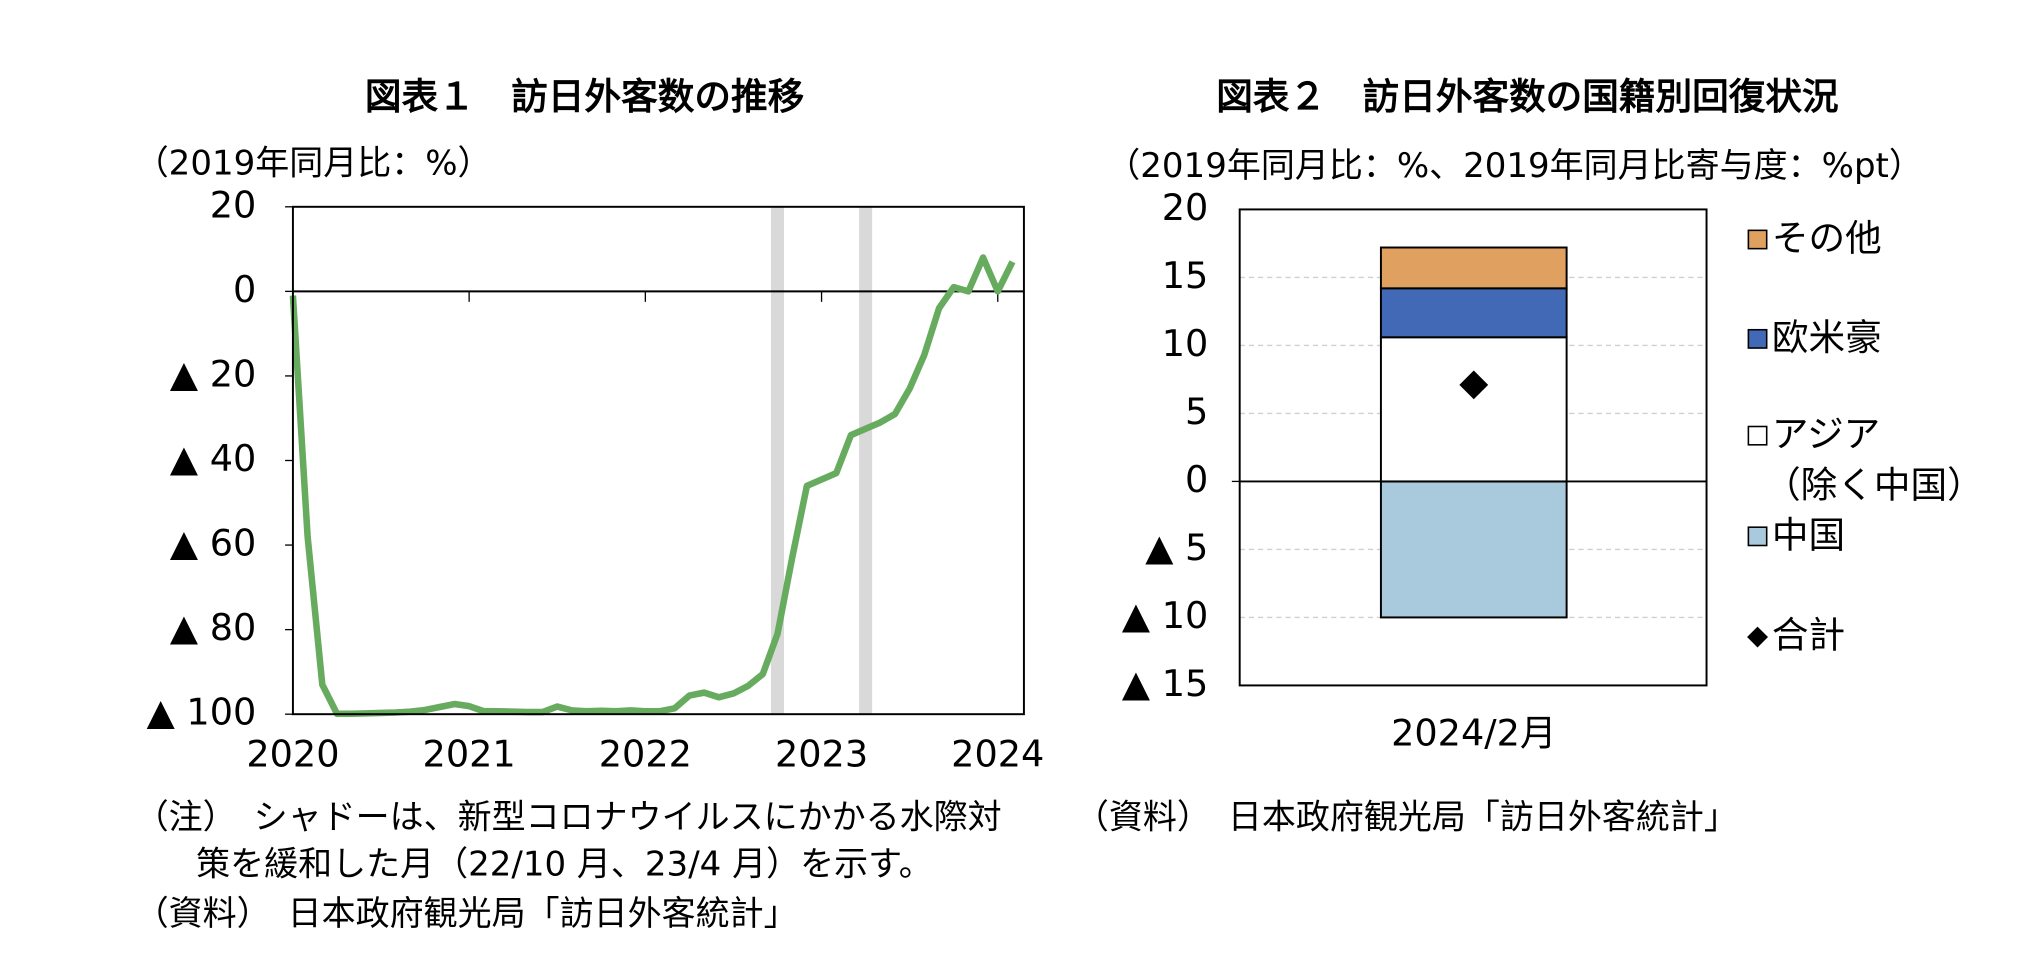  I want to click on y-tick-label: ▲ 20, so click(213, 373).